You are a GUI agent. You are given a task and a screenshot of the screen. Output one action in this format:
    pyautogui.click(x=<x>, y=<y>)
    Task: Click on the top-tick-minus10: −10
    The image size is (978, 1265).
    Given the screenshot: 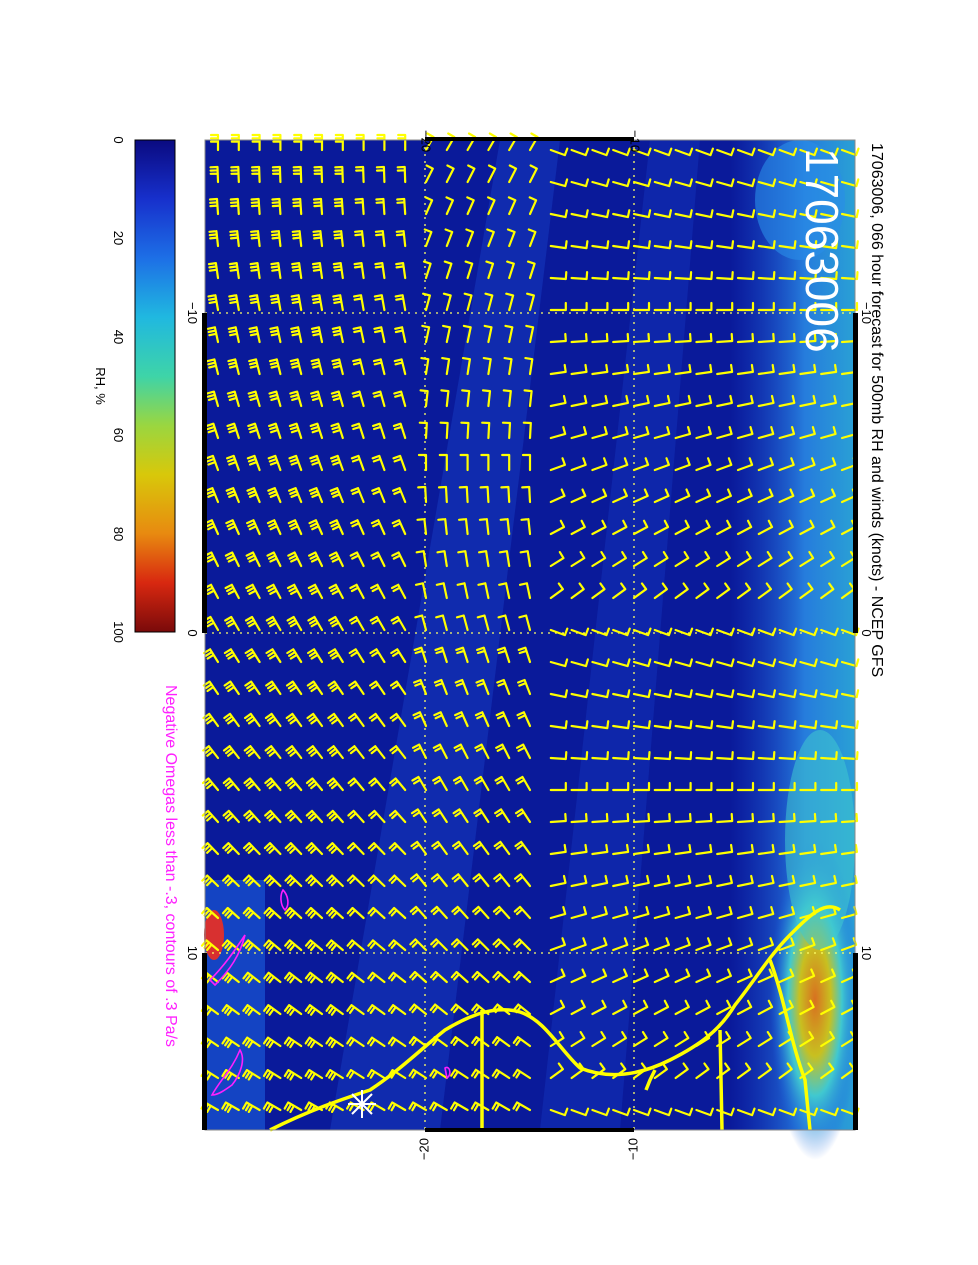 What is the action you would take?
    pyautogui.click(x=635, y=141)
    